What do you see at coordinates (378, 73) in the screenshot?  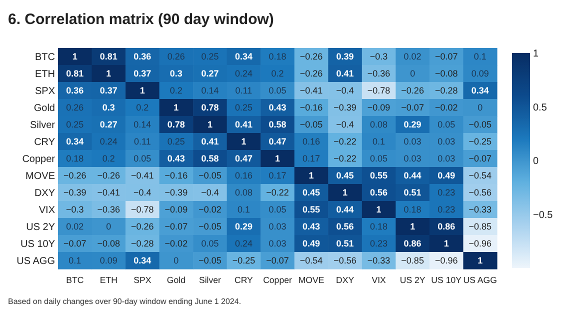 I see `data-label: −0.36` at bounding box center [378, 73].